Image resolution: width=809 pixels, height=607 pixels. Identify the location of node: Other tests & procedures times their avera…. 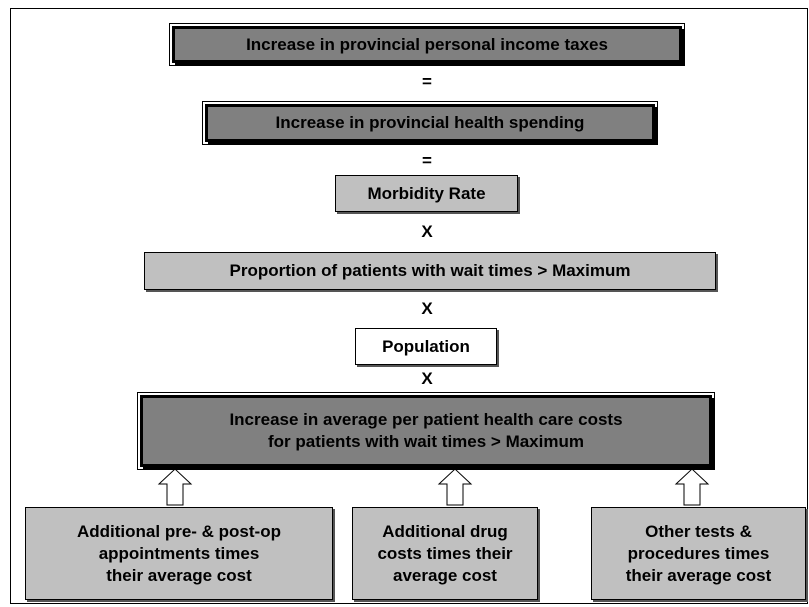
(698, 553).